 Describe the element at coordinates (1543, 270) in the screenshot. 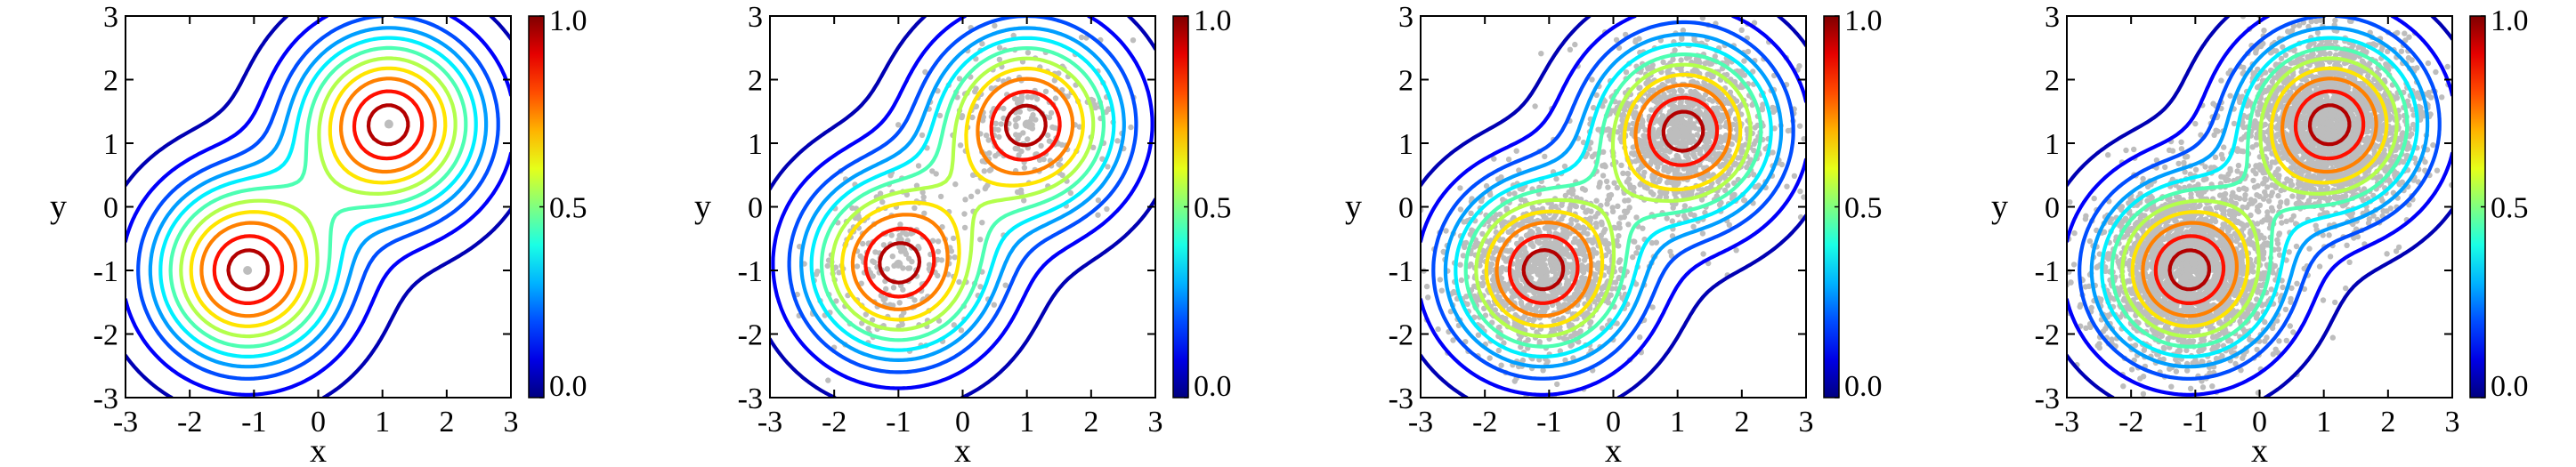

I see `mode-marker` at that location.